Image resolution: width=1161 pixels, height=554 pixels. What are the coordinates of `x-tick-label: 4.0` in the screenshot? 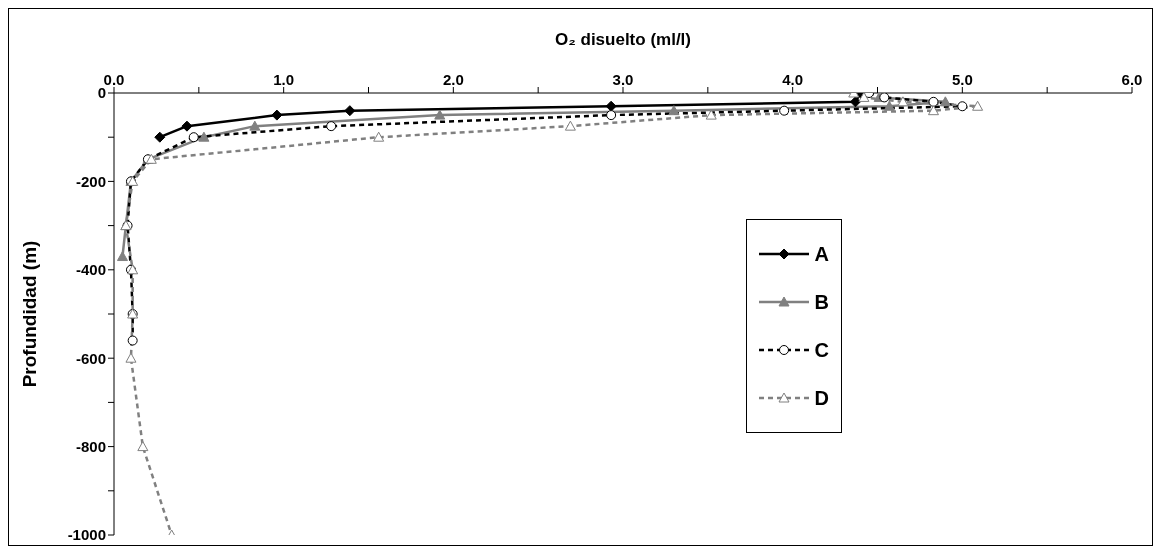 It's located at (793, 79).